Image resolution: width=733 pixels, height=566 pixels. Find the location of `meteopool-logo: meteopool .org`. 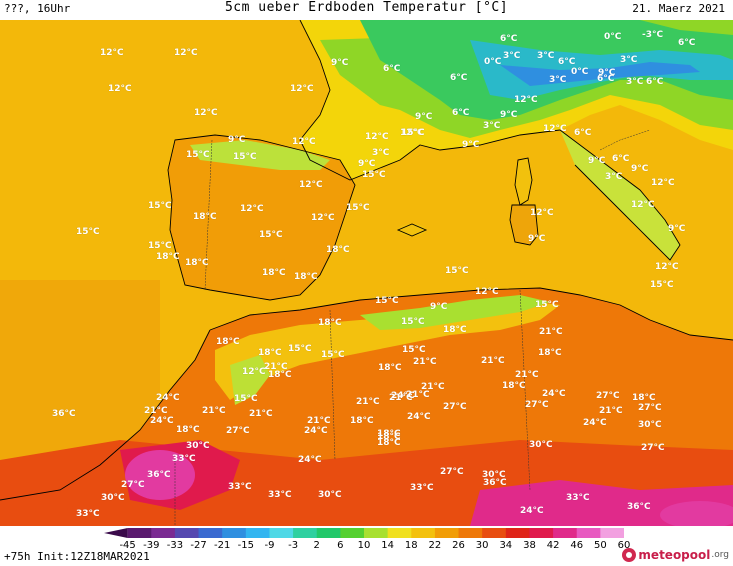

meteopool-logo: meteopool .org is located at coordinates (675, 555).